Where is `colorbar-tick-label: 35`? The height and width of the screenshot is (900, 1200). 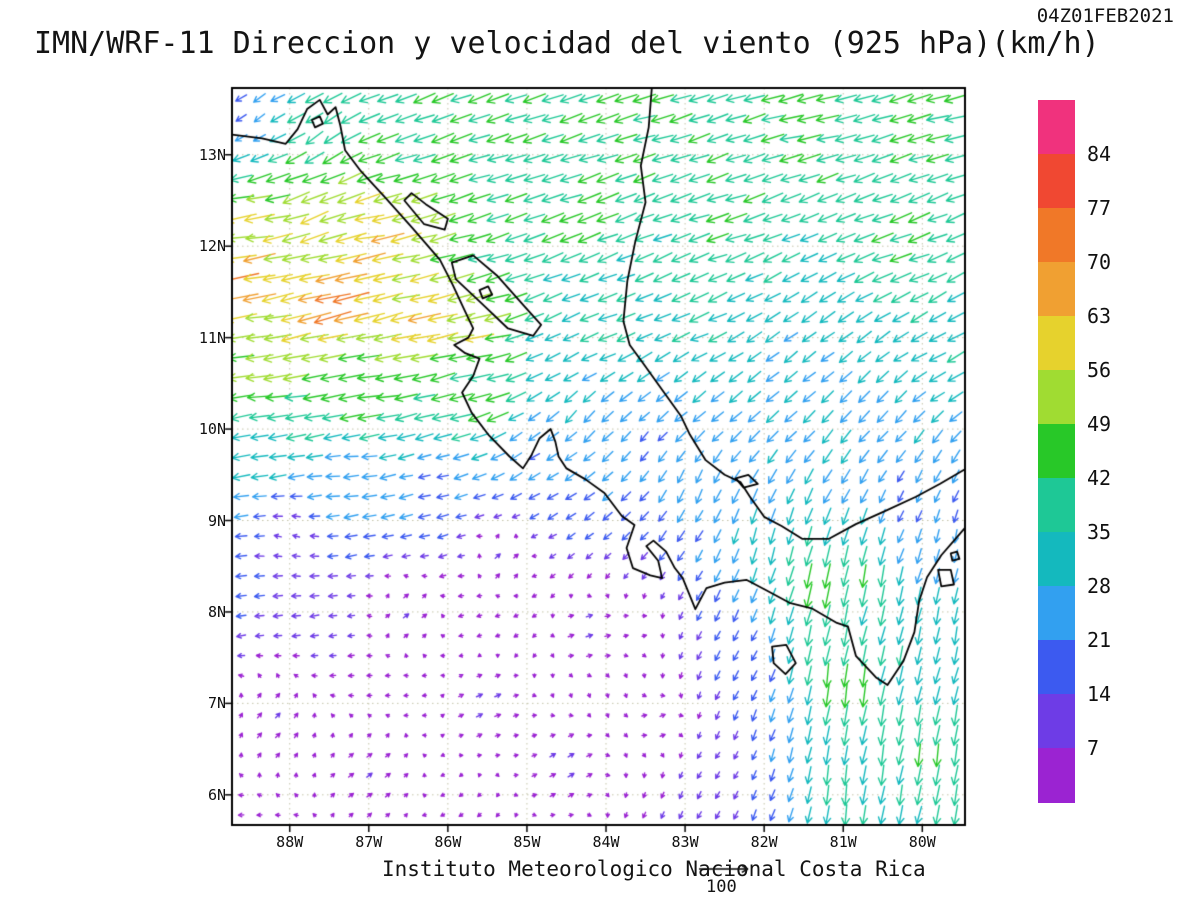 colorbar-tick-label: 35 is located at coordinates (1099, 532).